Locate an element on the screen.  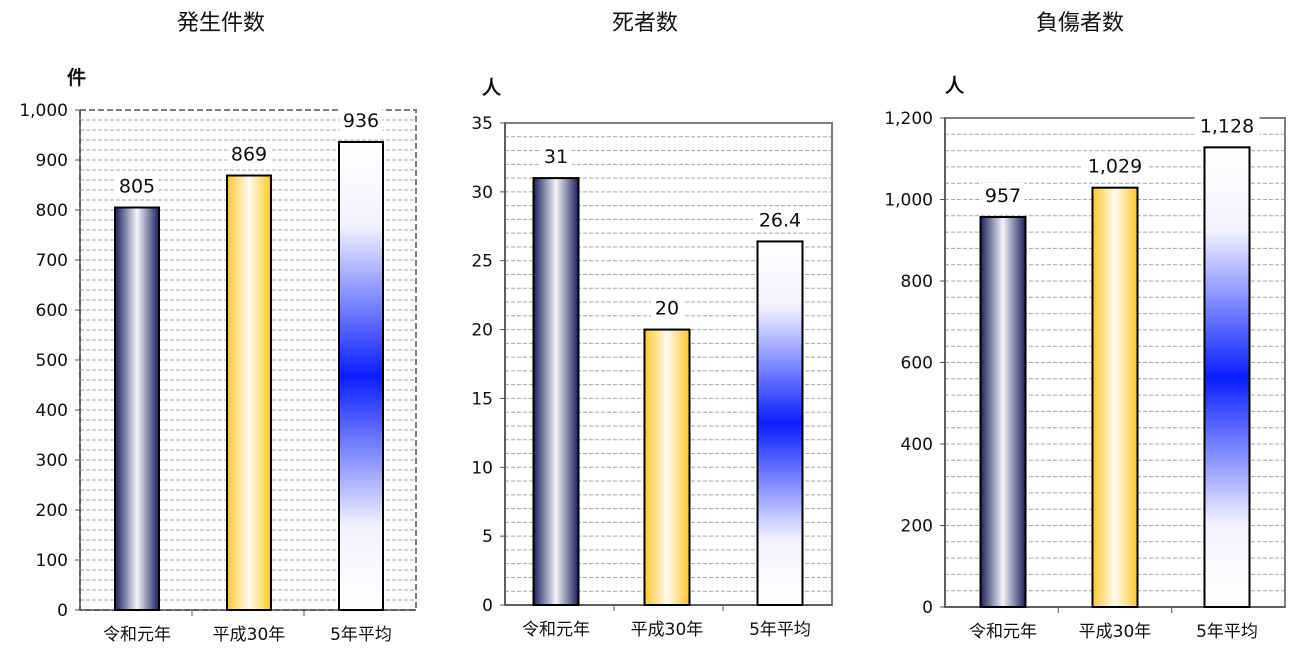
data-label: 1,029 is located at coordinates (1115, 167).